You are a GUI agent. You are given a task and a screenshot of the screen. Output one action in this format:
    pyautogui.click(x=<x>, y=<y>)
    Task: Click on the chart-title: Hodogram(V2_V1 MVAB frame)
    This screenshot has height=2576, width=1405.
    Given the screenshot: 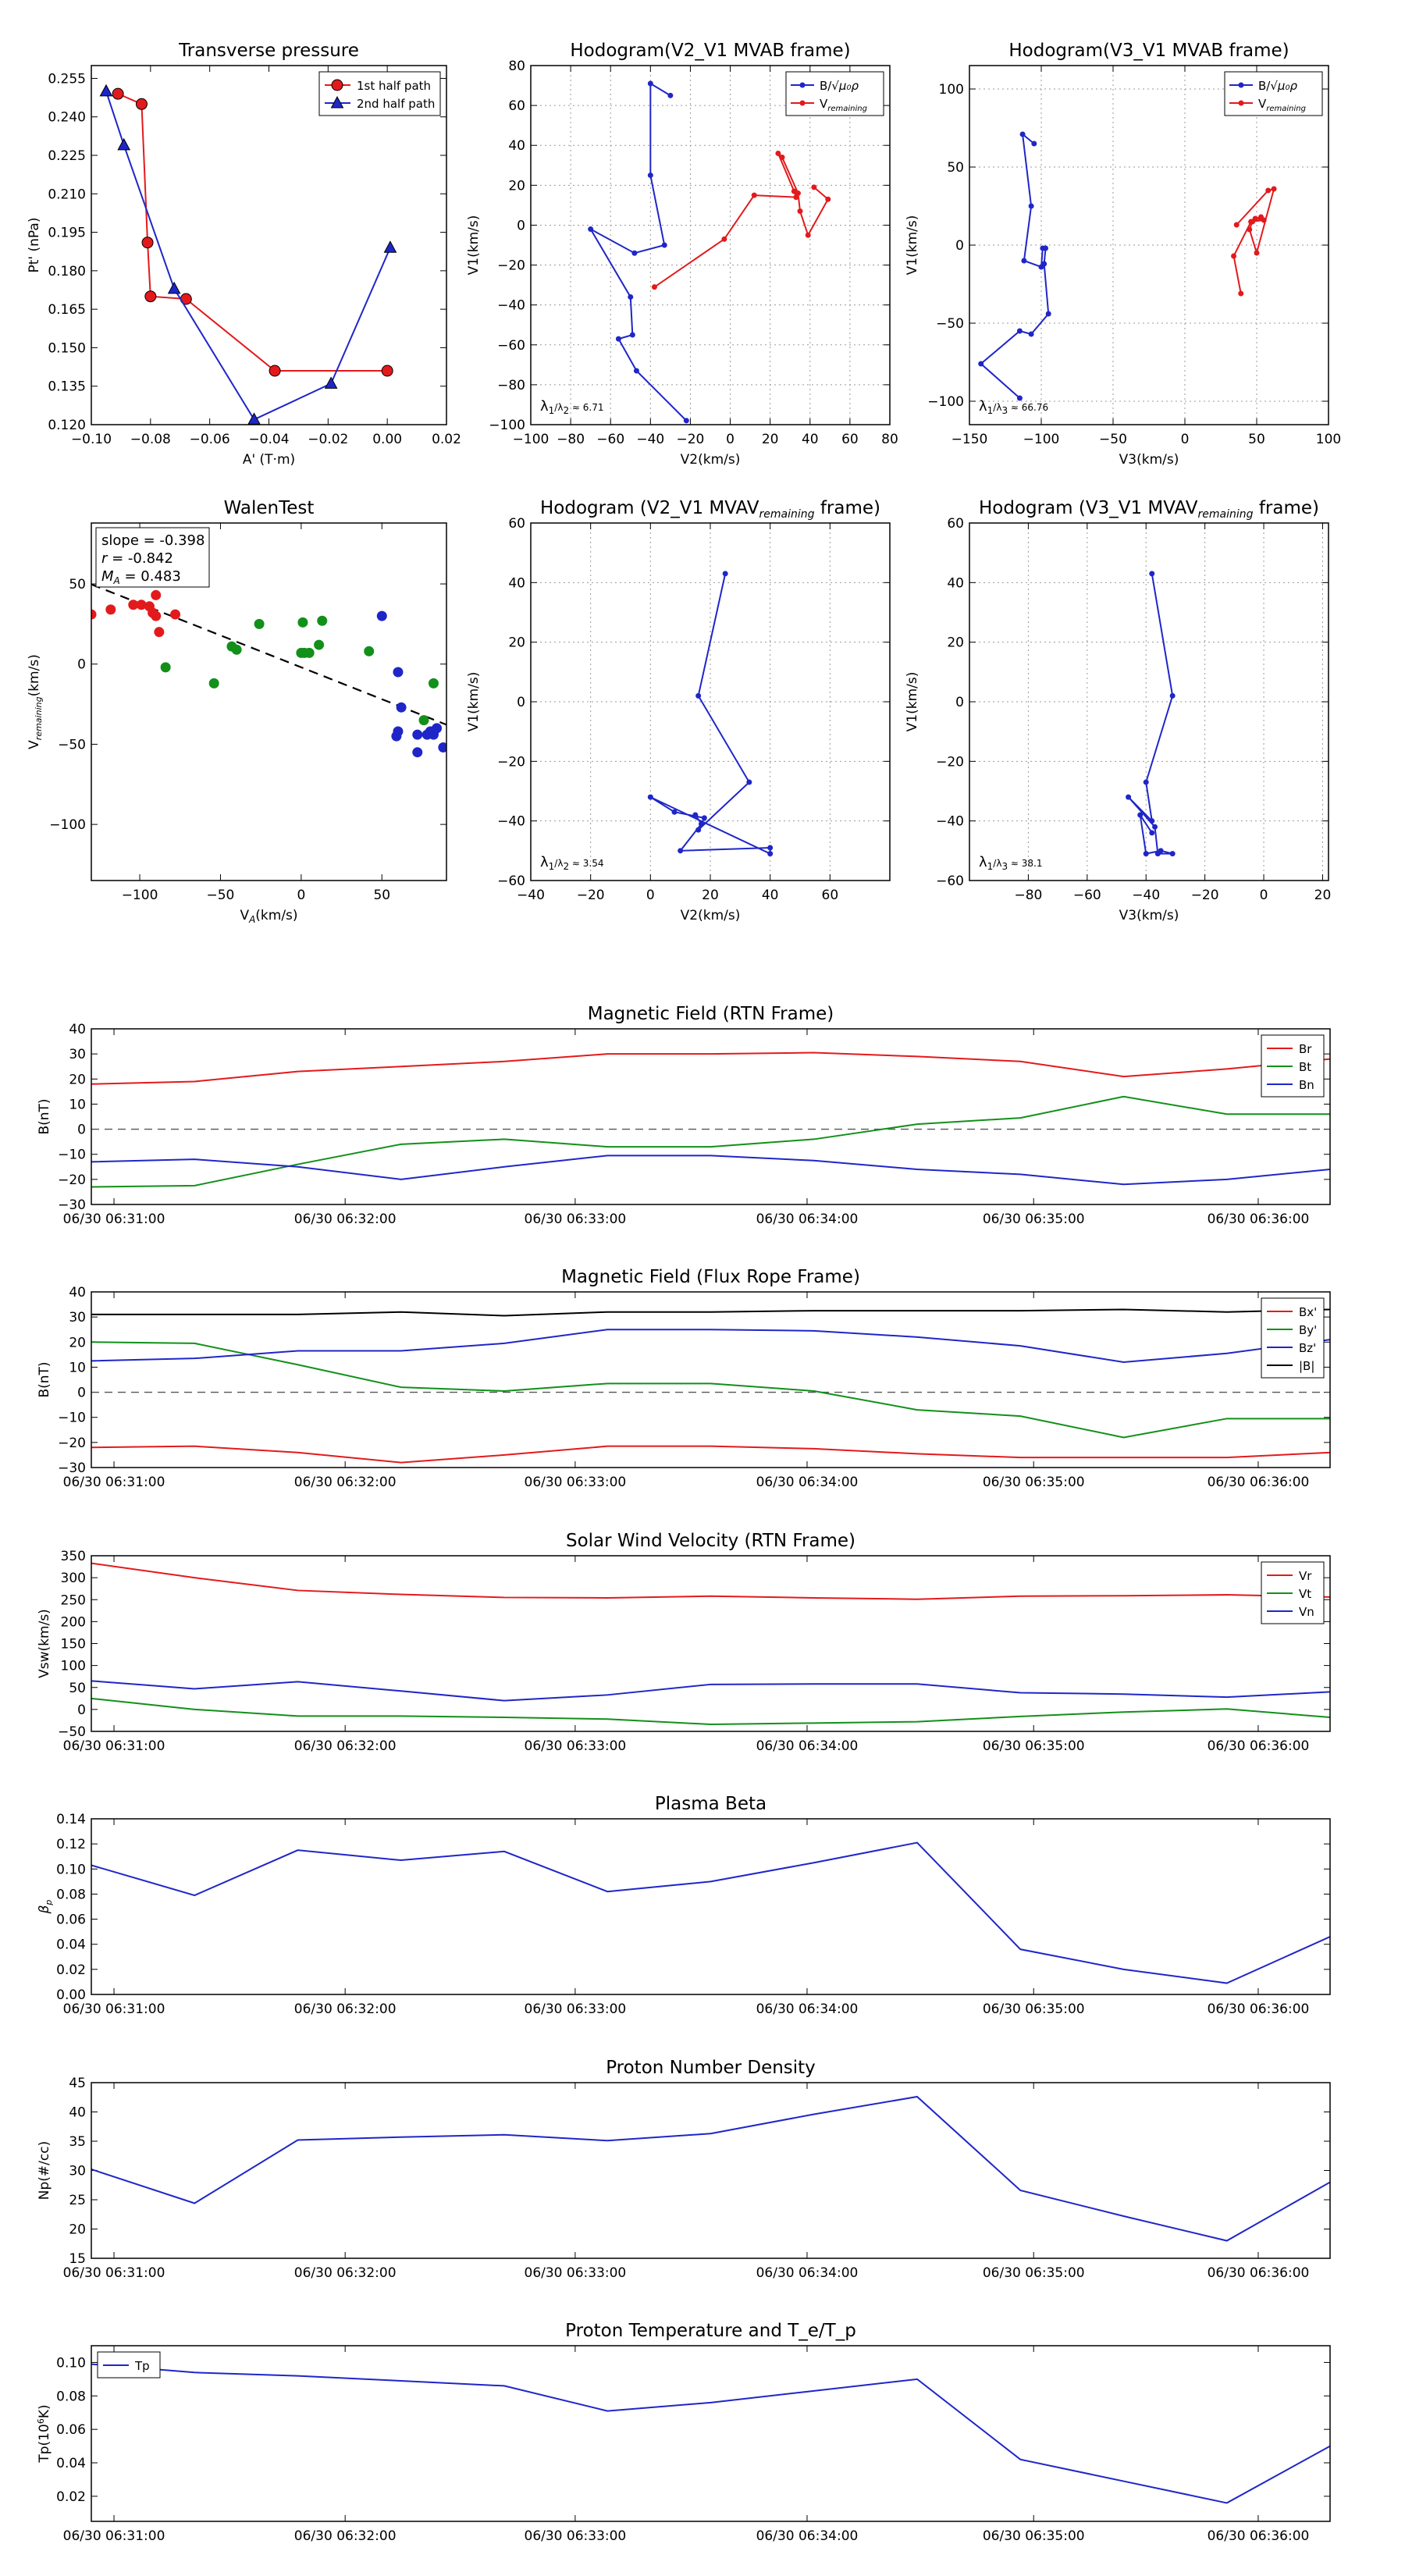 What is the action you would take?
    pyautogui.click(x=710, y=51)
    